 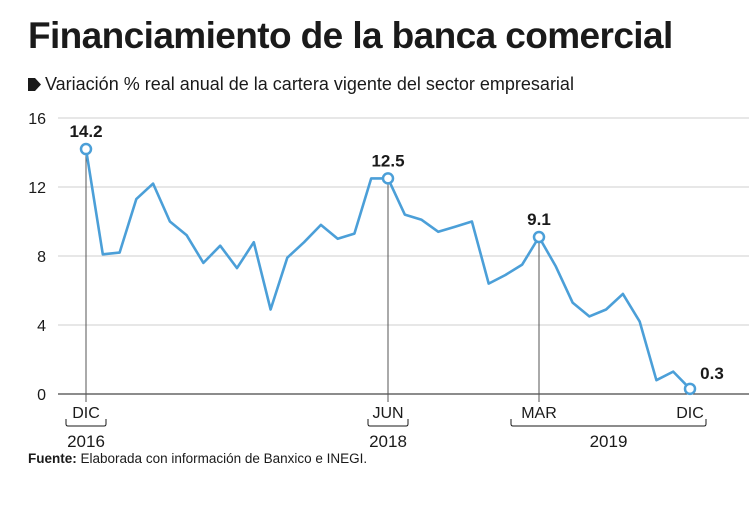 What do you see at coordinates (52, 458) in the screenshot?
I see `source-label: Fuente:` at bounding box center [52, 458].